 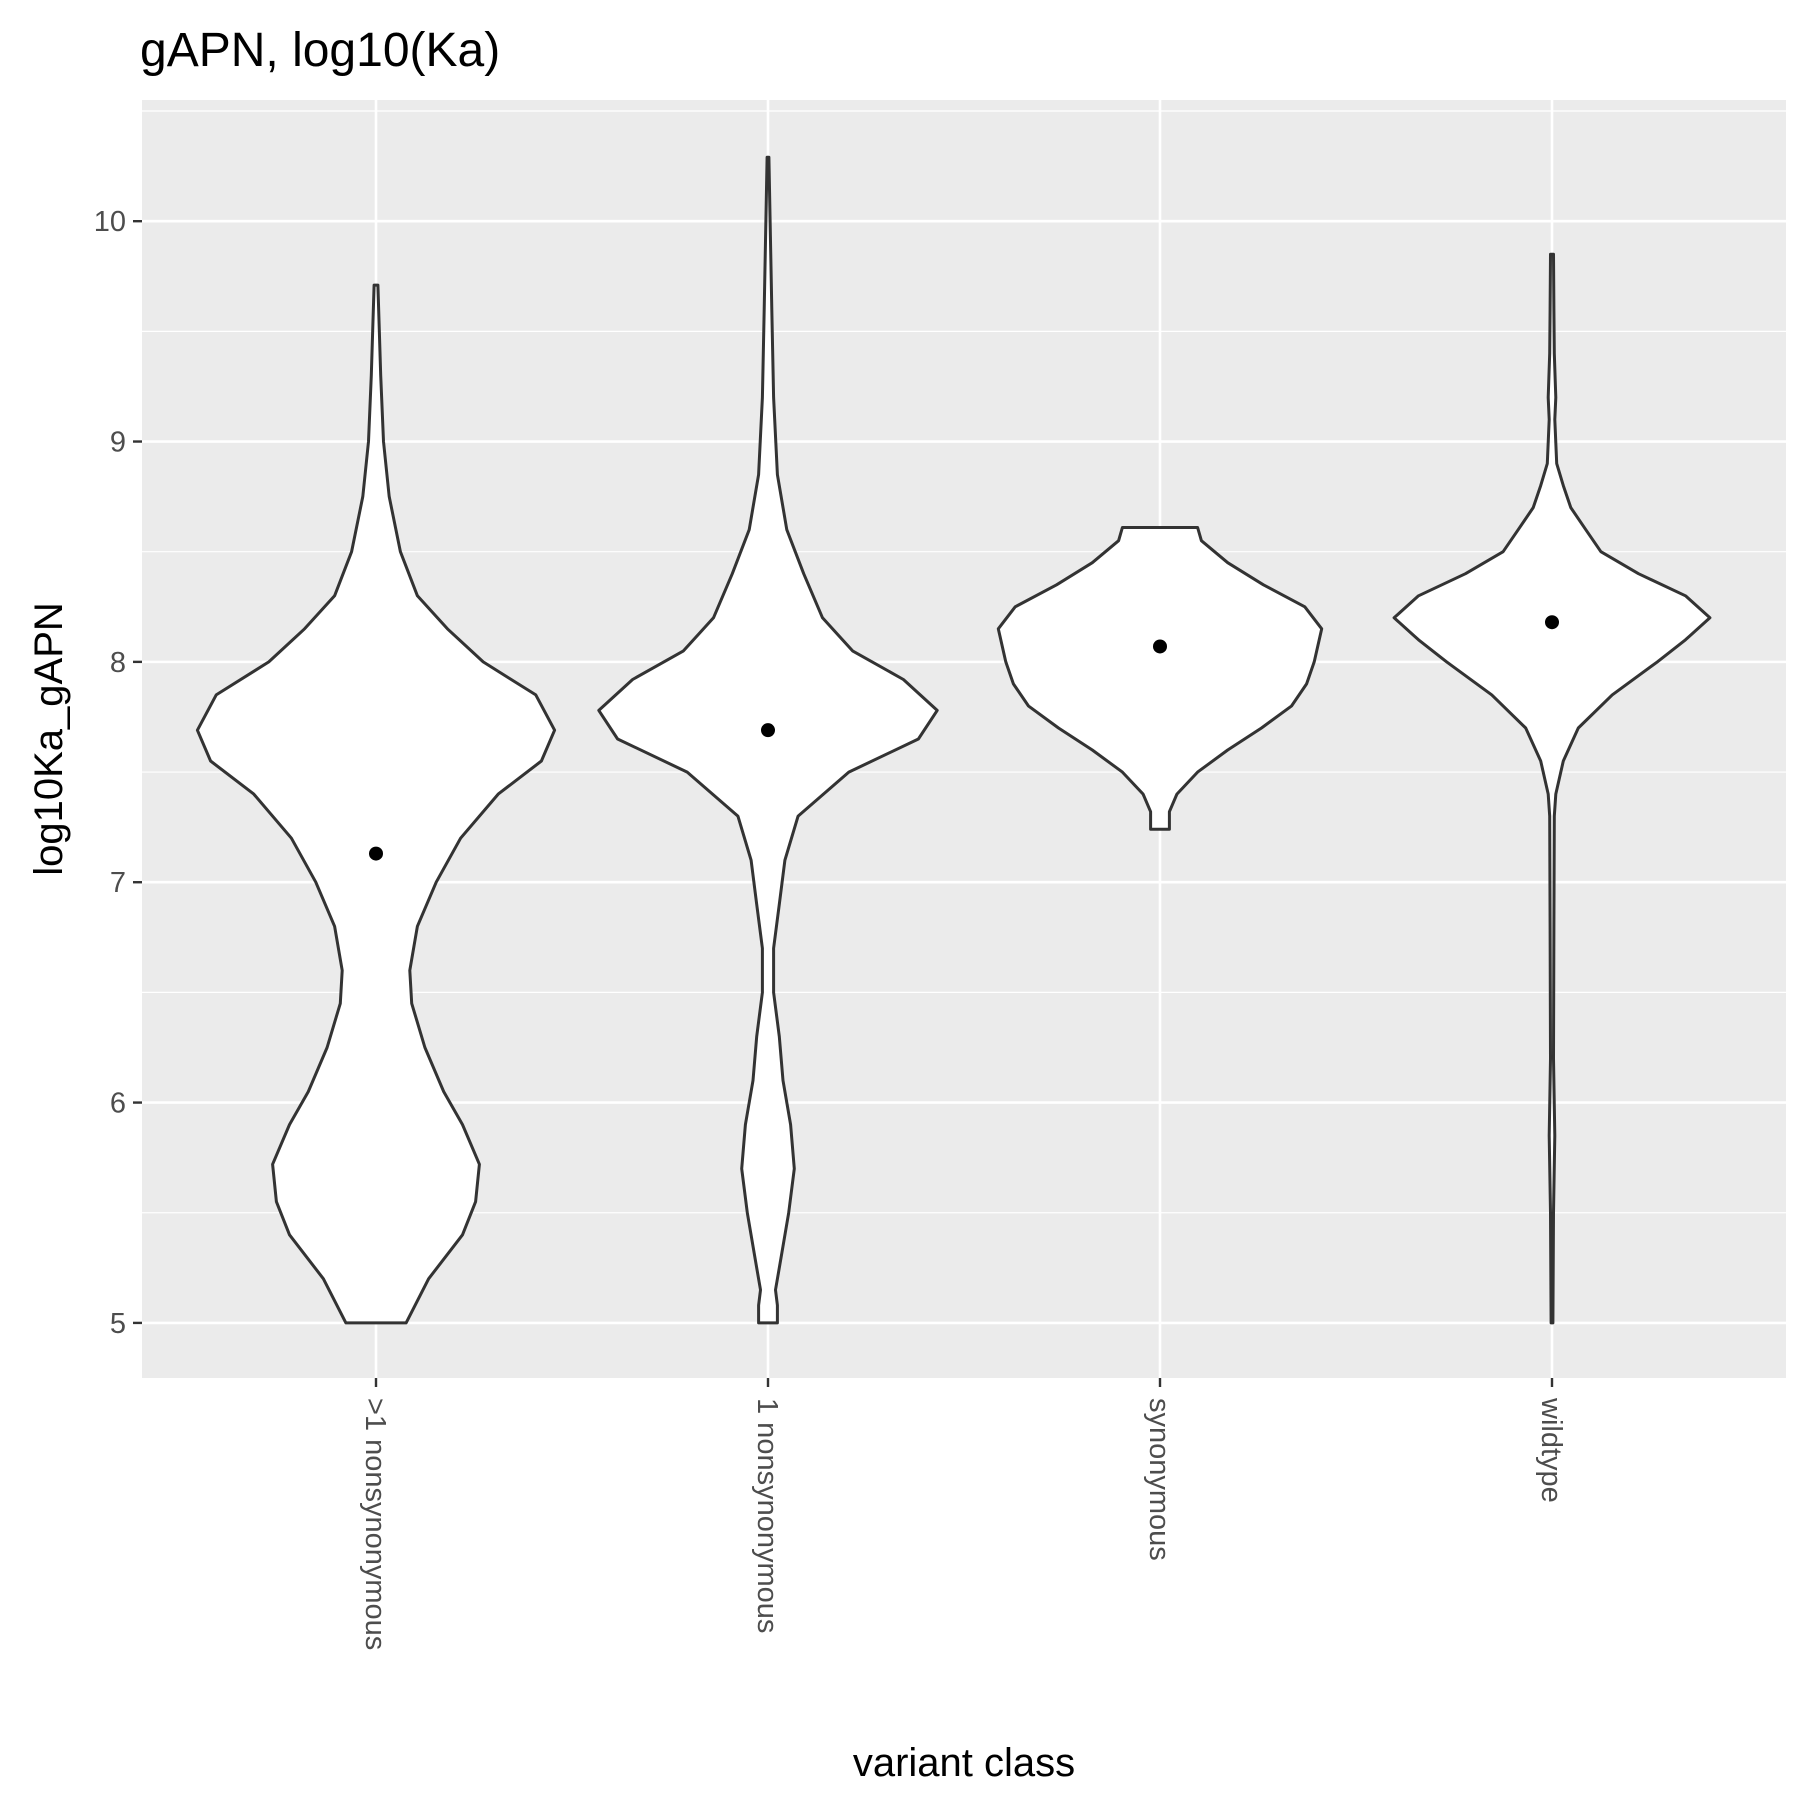 I want to click on y-tick-label-3: 8, so click(x=118, y=663).